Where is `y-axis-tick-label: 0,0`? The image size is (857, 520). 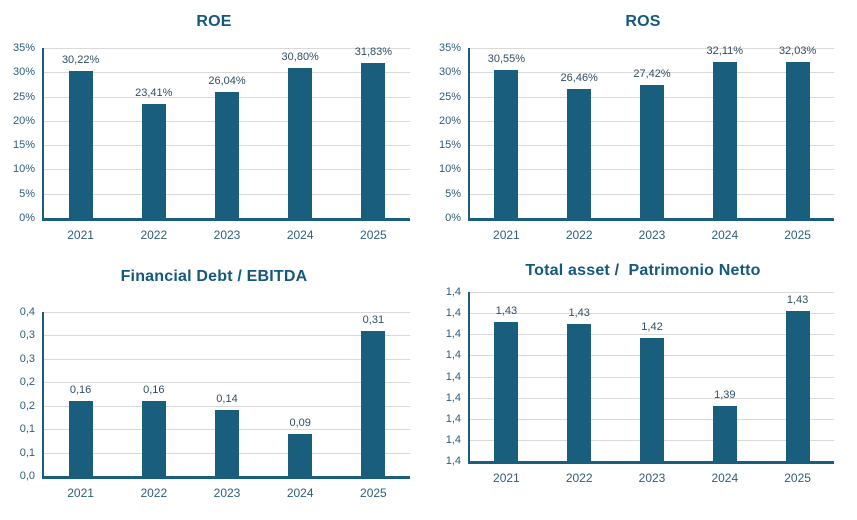 y-axis-tick-label: 0,0 is located at coordinates (27, 476).